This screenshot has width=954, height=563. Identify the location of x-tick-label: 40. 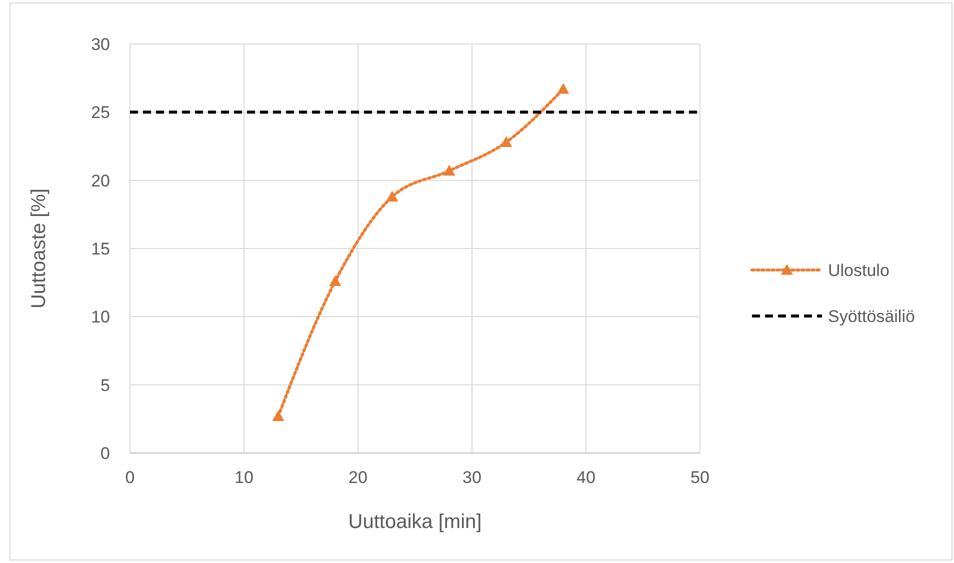
(586, 477).